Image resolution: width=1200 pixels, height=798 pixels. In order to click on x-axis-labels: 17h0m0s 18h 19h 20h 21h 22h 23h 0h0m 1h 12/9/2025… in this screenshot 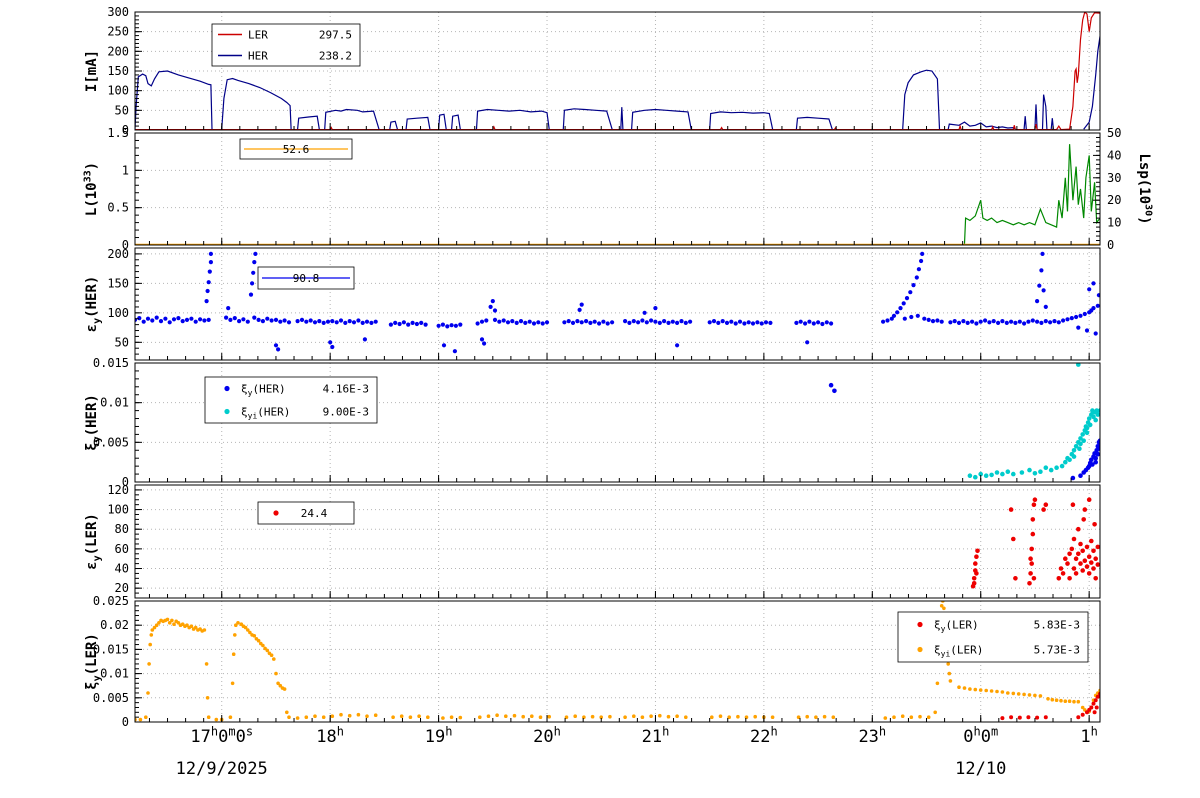, I will do `click(637, 752)`.